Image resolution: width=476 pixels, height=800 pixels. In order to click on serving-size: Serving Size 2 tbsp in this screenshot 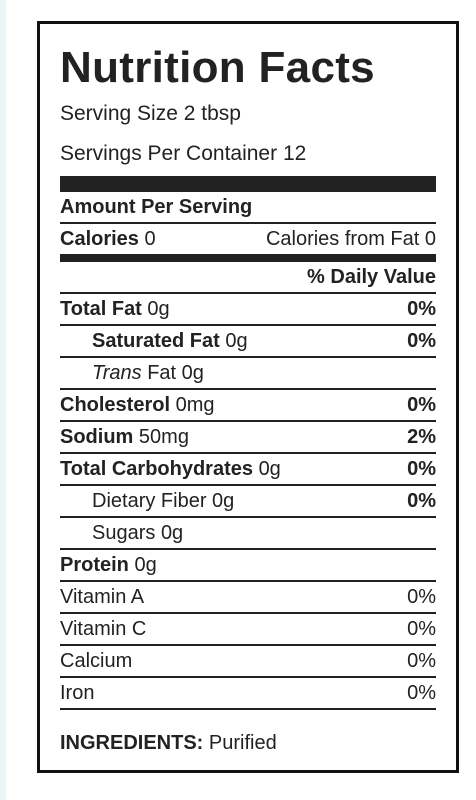, I will do `click(248, 114)`.